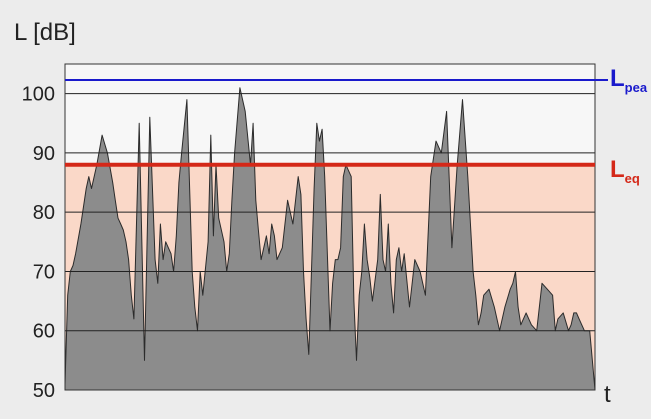 This screenshot has height=419, width=651. Describe the element at coordinates (38, 95) in the screenshot. I see `y-tick-label-100: 100` at that location.